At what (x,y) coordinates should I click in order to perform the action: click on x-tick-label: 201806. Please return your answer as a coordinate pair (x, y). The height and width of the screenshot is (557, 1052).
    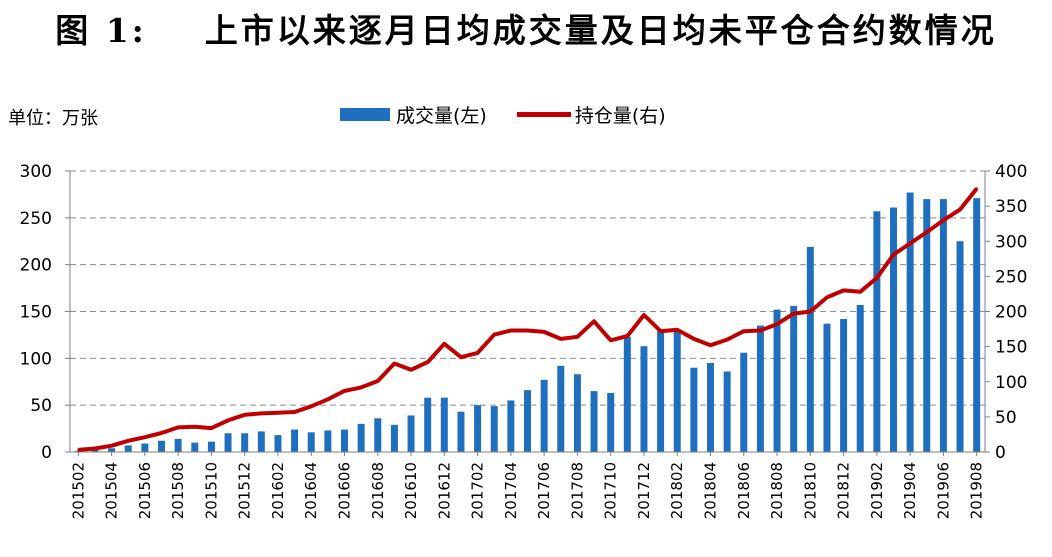
    Looking at the image, I should click on (744, 490).